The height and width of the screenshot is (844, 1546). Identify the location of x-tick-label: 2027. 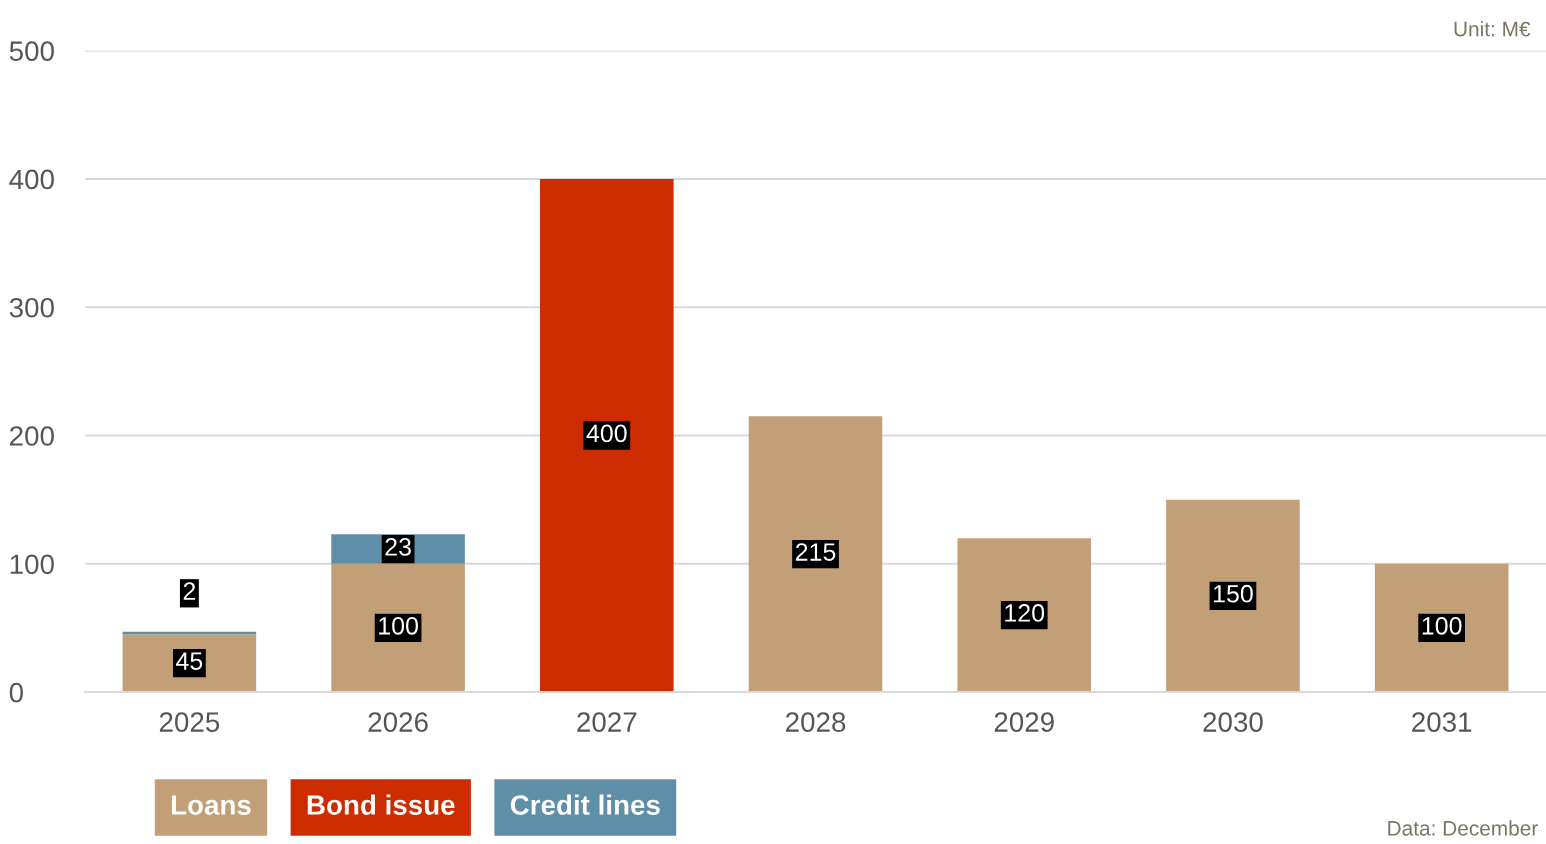
(607, 722).